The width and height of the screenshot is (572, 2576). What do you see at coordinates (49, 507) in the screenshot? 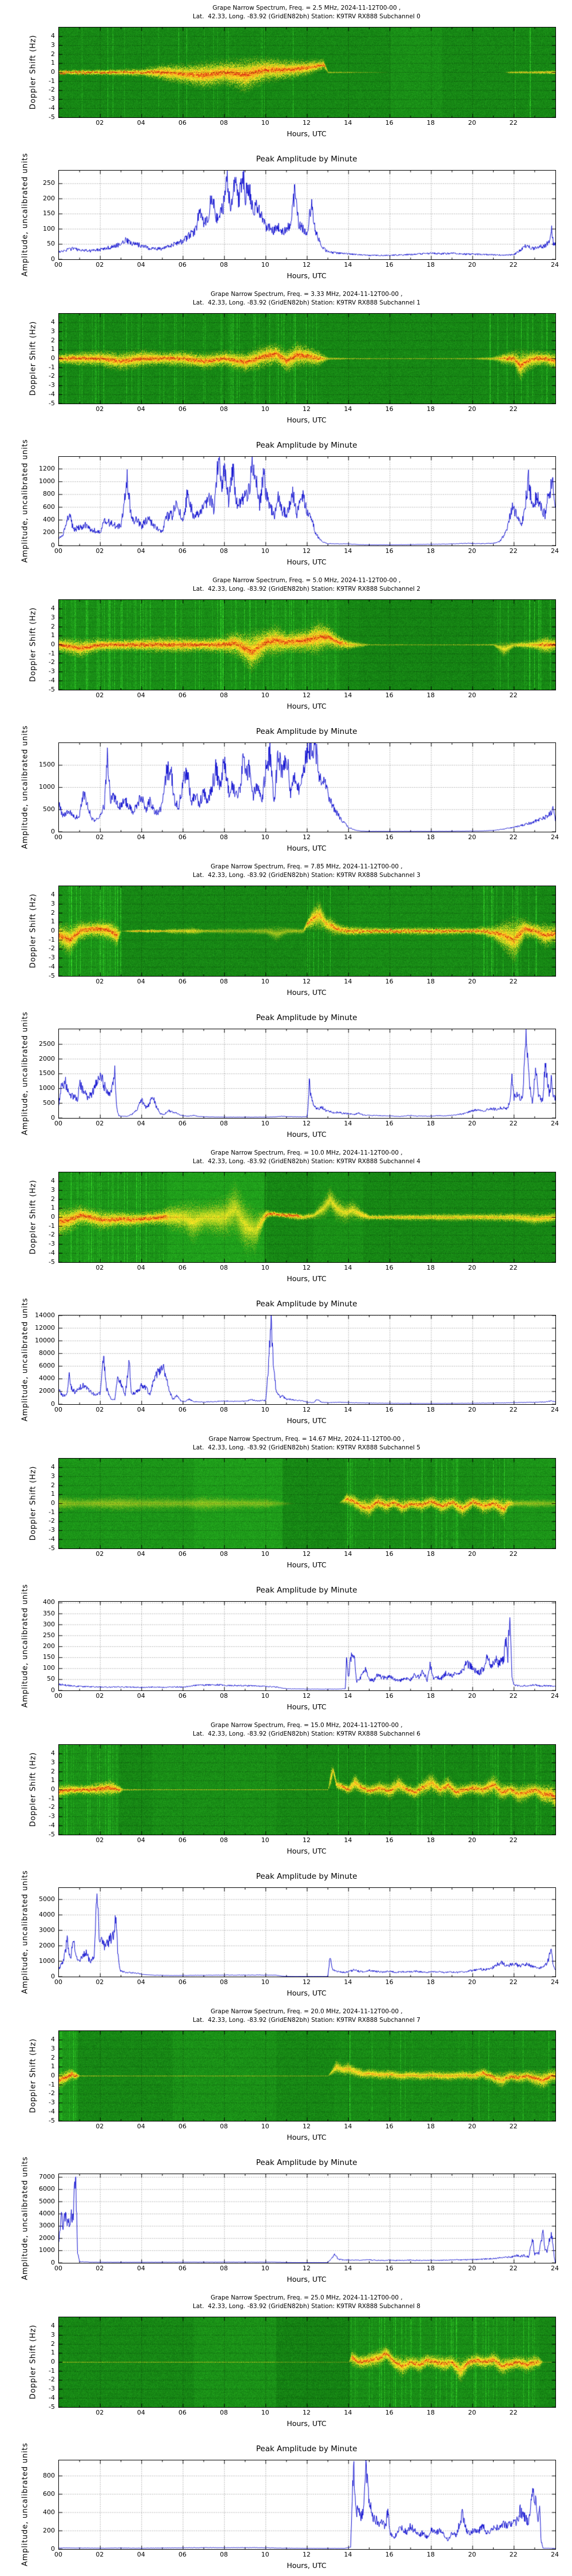
I see `y-tick-label: 600` at bounding box center [49, 507].